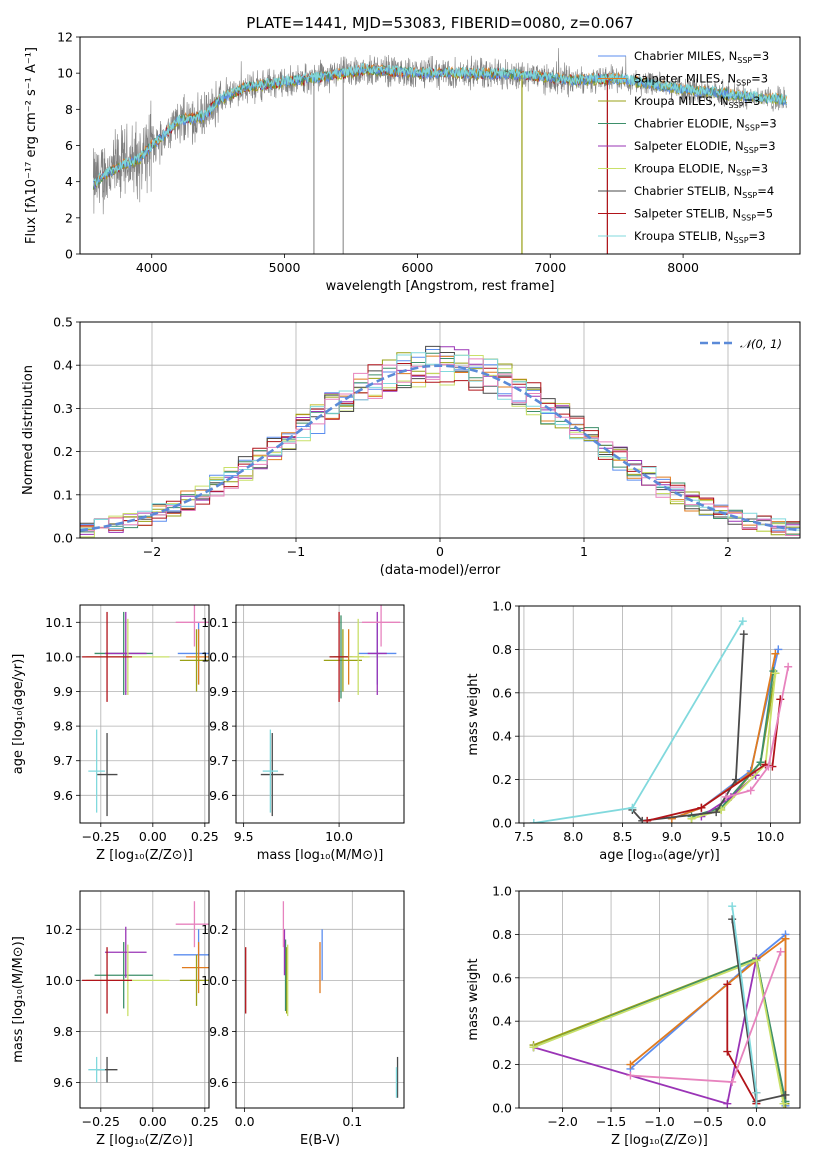  What do you see at coordinates (215, 656) in the screenshot?
I see `y-tick-label: 10.0` at bounding box center [215, 656].